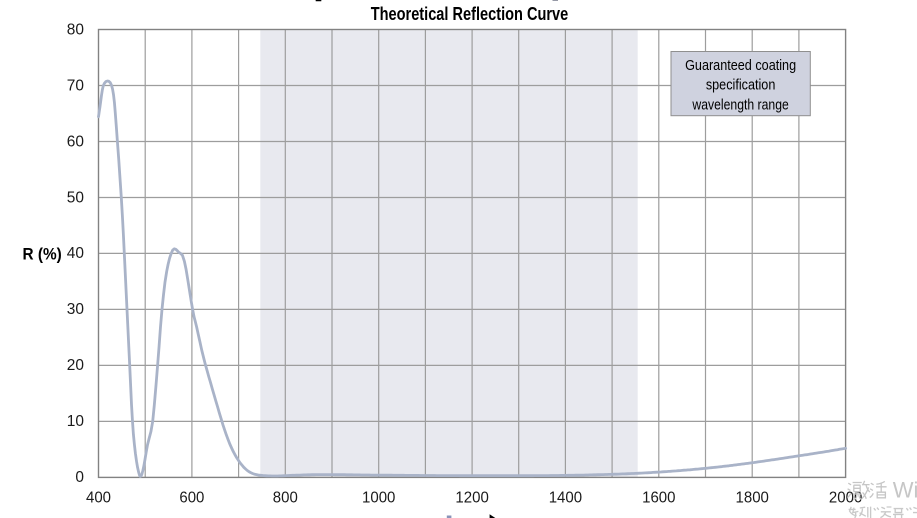  Describe the element at coordinates (98, 498) in the screenshot. I see `svg-text: 400` at that location.